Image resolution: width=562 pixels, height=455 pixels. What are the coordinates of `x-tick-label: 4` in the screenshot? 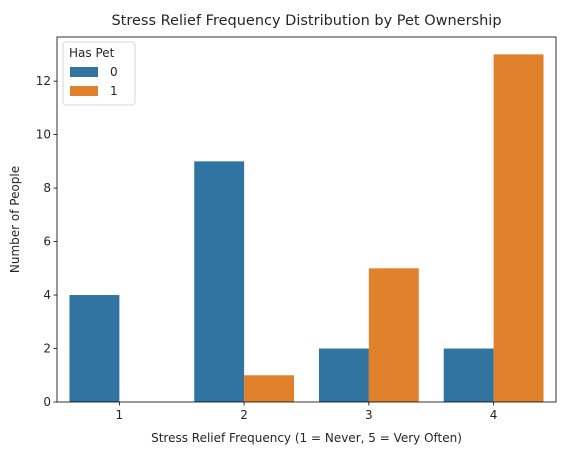 It's located at (494, 415).